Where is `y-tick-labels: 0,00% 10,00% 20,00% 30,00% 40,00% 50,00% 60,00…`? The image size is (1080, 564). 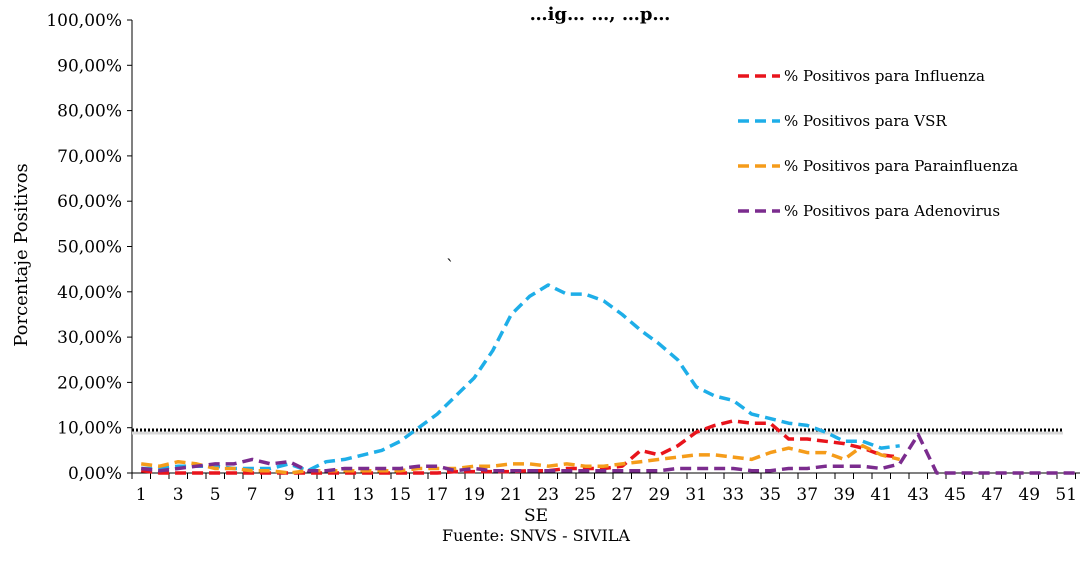
y-tick-labels: 0,00% 10,00% 20,00% 30,00% 40,00% 50,00% 60,00… is located at coordinates (89, 247).